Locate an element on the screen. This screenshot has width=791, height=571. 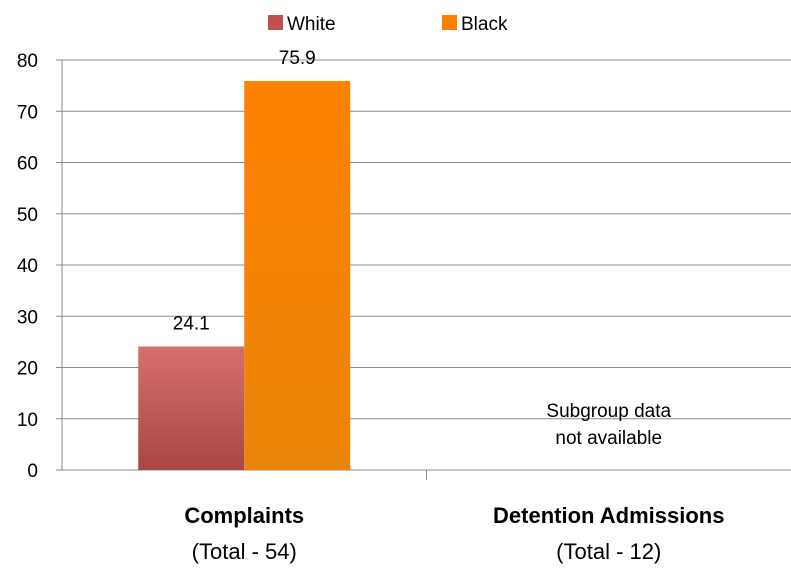
data-label: 24.1 is located at coordinates (191, 323).